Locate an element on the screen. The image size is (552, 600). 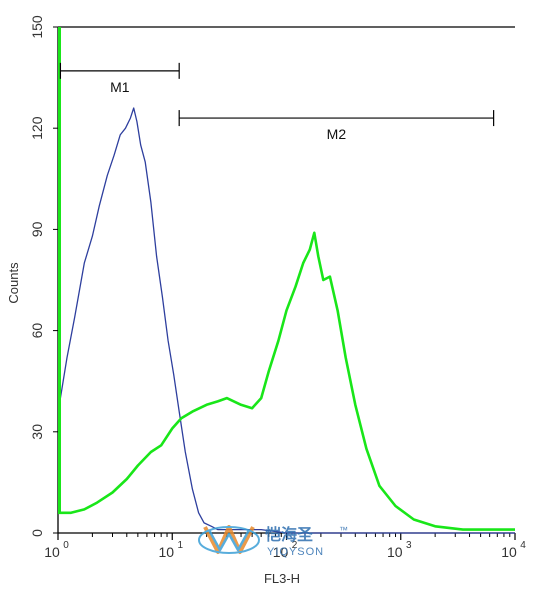
y-tick-label: 150 is located at coordinates (37, 27).